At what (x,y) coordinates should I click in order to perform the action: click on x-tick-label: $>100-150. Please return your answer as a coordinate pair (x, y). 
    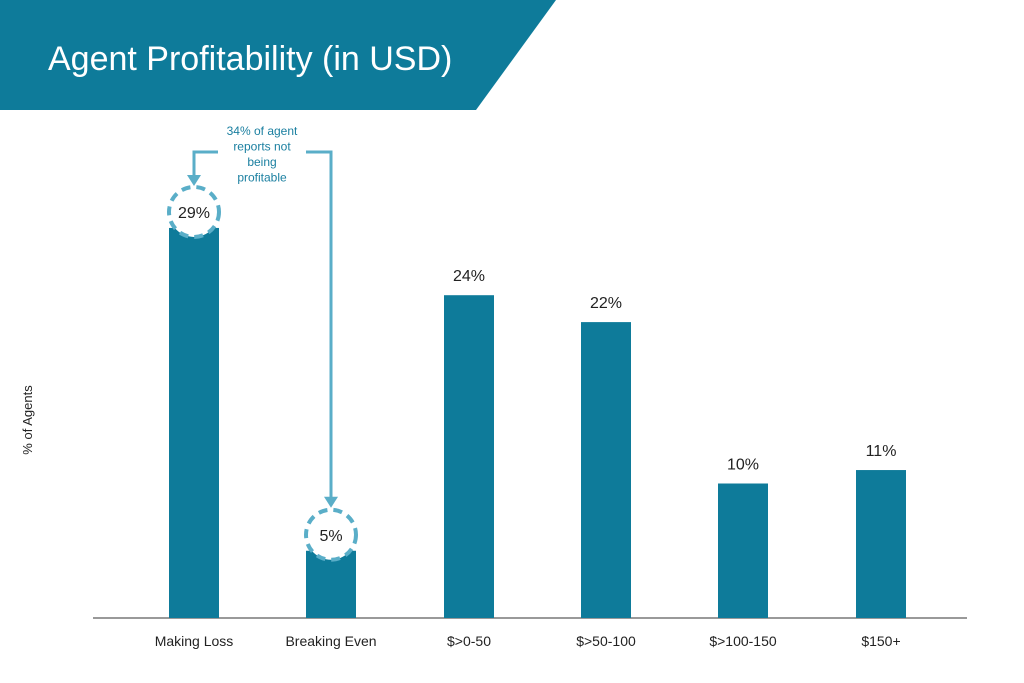
    Looking at the image, I should click on (743, 641).